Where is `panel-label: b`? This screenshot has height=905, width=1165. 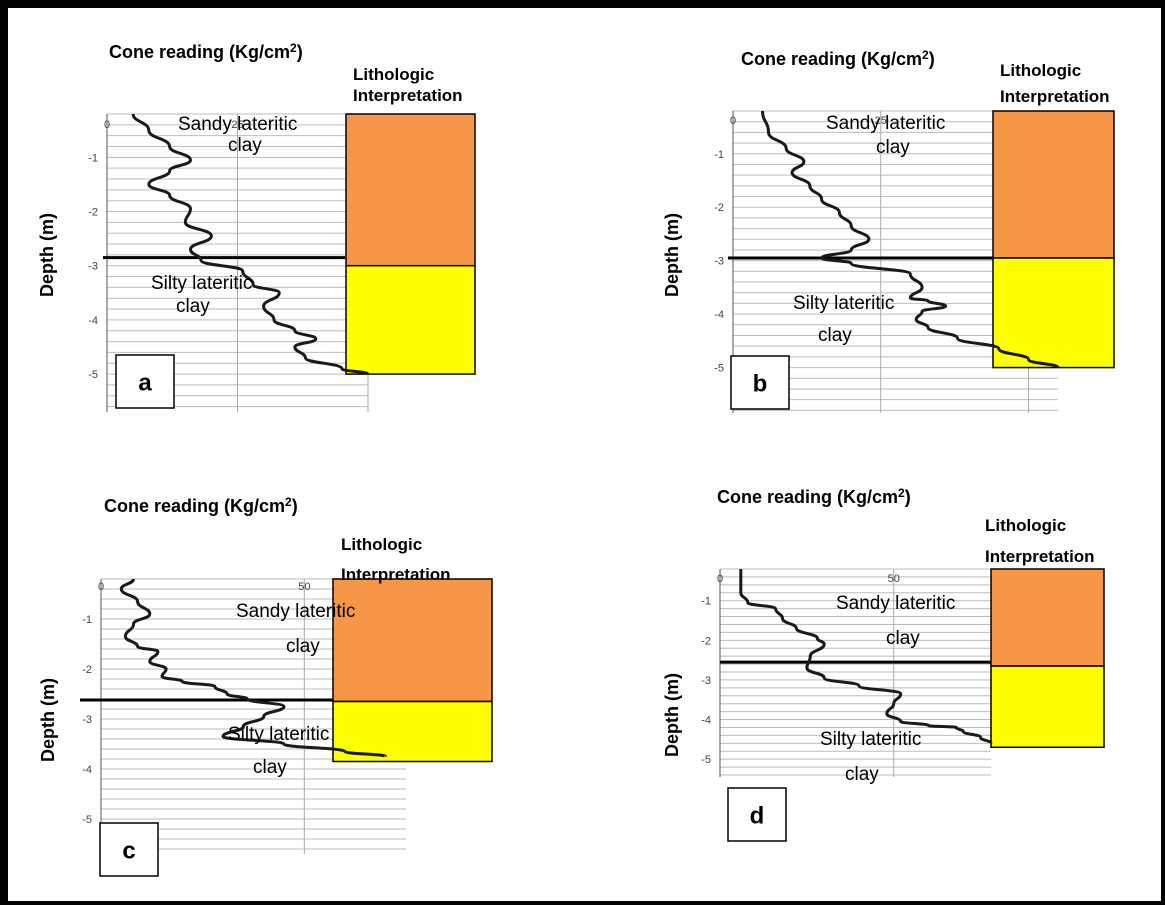 panel-label: b is located at coordinates (760, 384).